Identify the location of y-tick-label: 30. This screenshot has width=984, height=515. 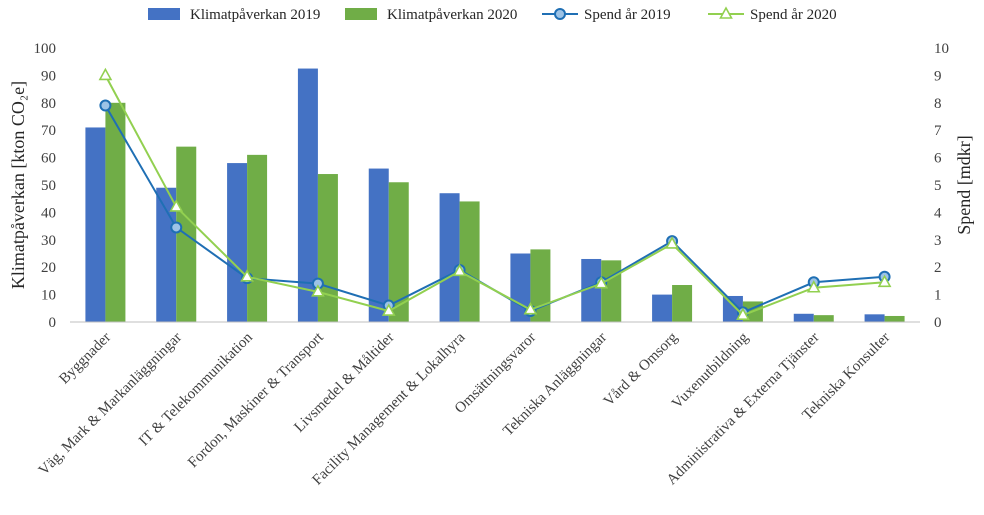
(48, 241).